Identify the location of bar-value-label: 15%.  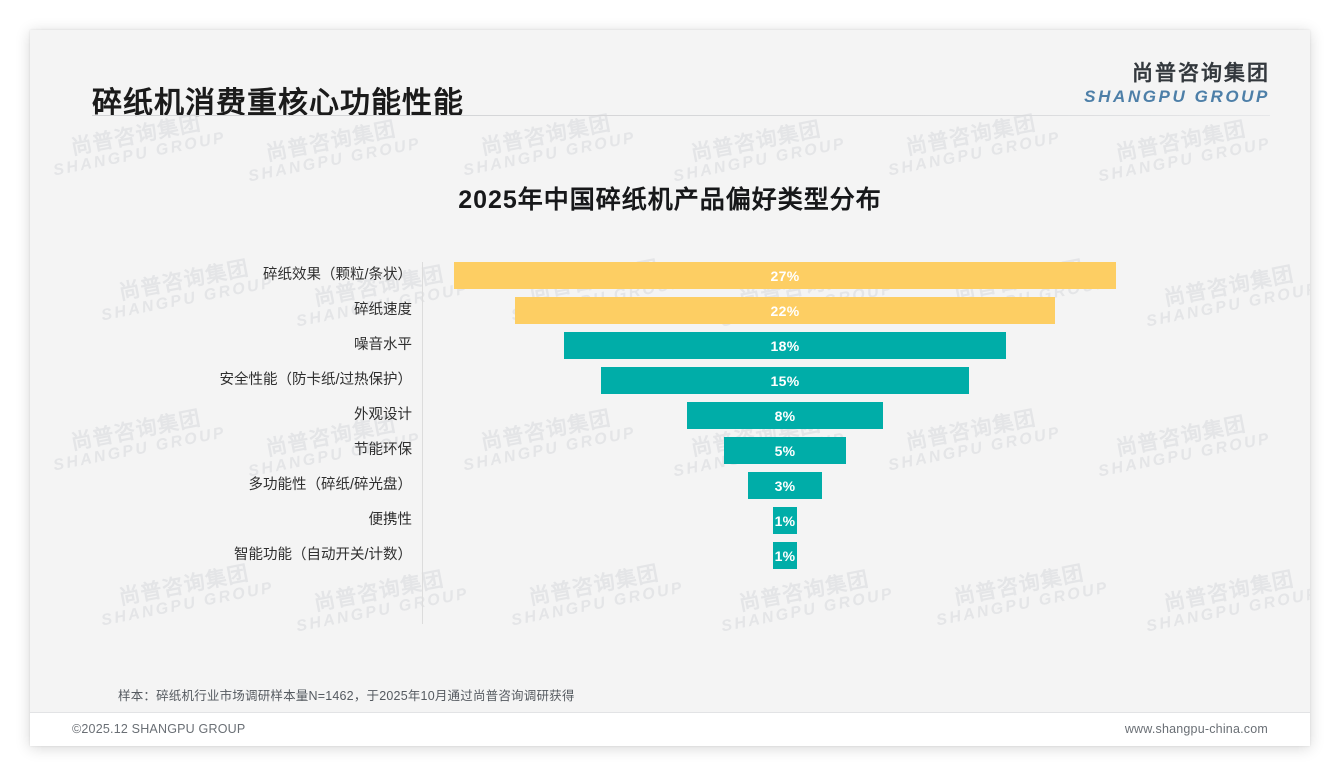
(785, 380).